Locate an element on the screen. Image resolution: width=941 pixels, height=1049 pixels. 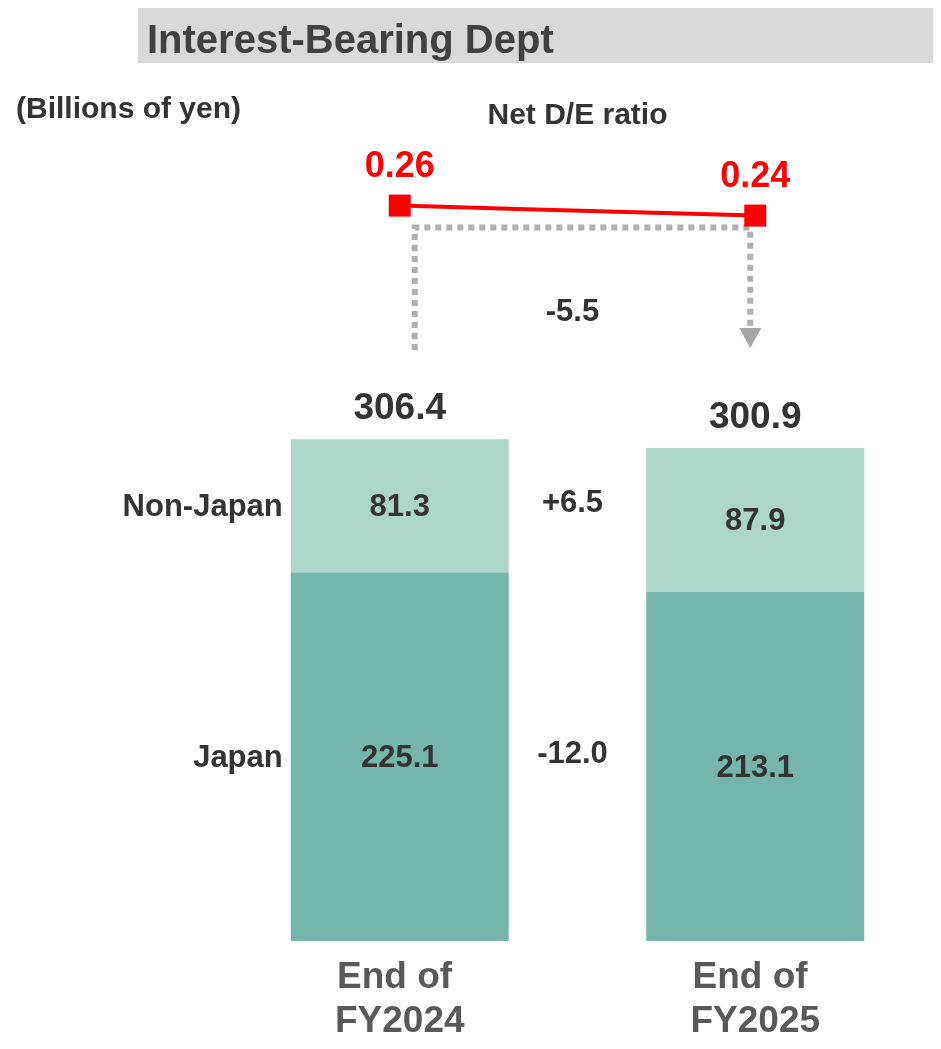
series-label: Non-Japan is located at coordinates (202, 506).